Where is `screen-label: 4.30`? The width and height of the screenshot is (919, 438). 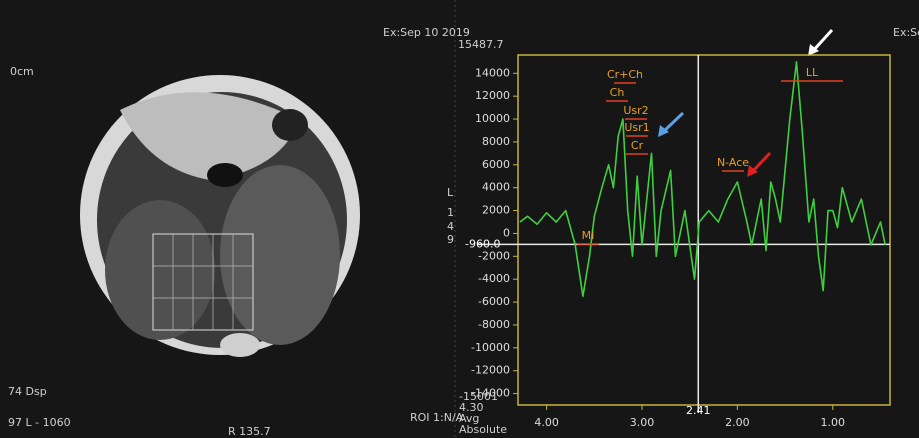 screen-label: 4.30 is located at coordinates (471, 407).